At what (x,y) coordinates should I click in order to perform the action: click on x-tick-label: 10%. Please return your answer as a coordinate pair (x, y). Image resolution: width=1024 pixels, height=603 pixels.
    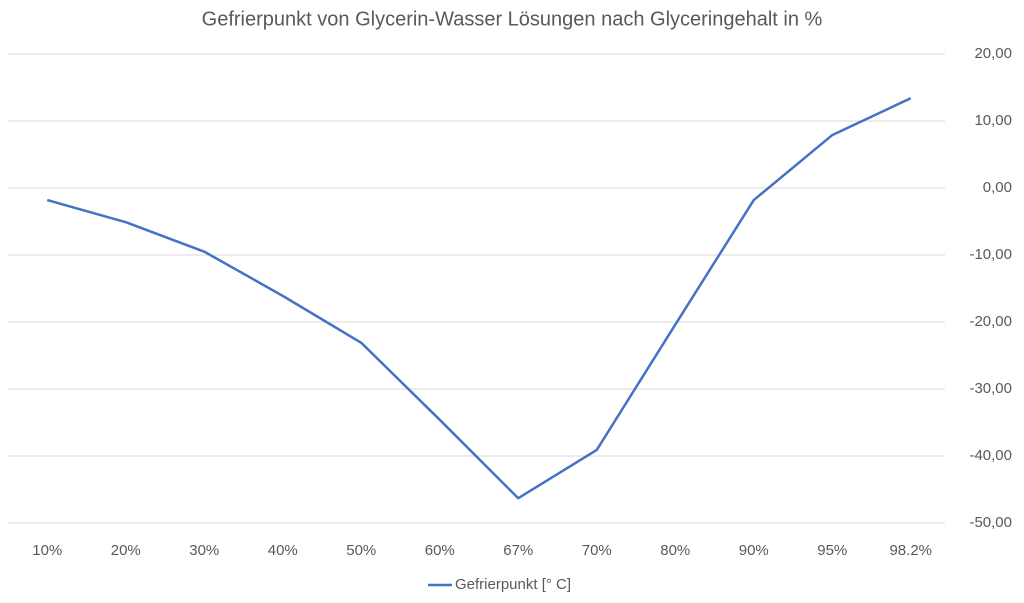
    Looking at the image, I should click on (47, 550).